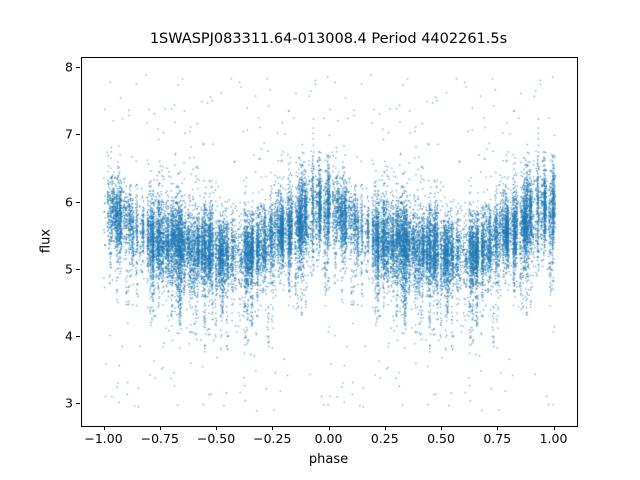 The image size is (640, 480). Describe the element at coordinates (69, 67) in the screenshot. I see `y-tick-label: 8` at that location.